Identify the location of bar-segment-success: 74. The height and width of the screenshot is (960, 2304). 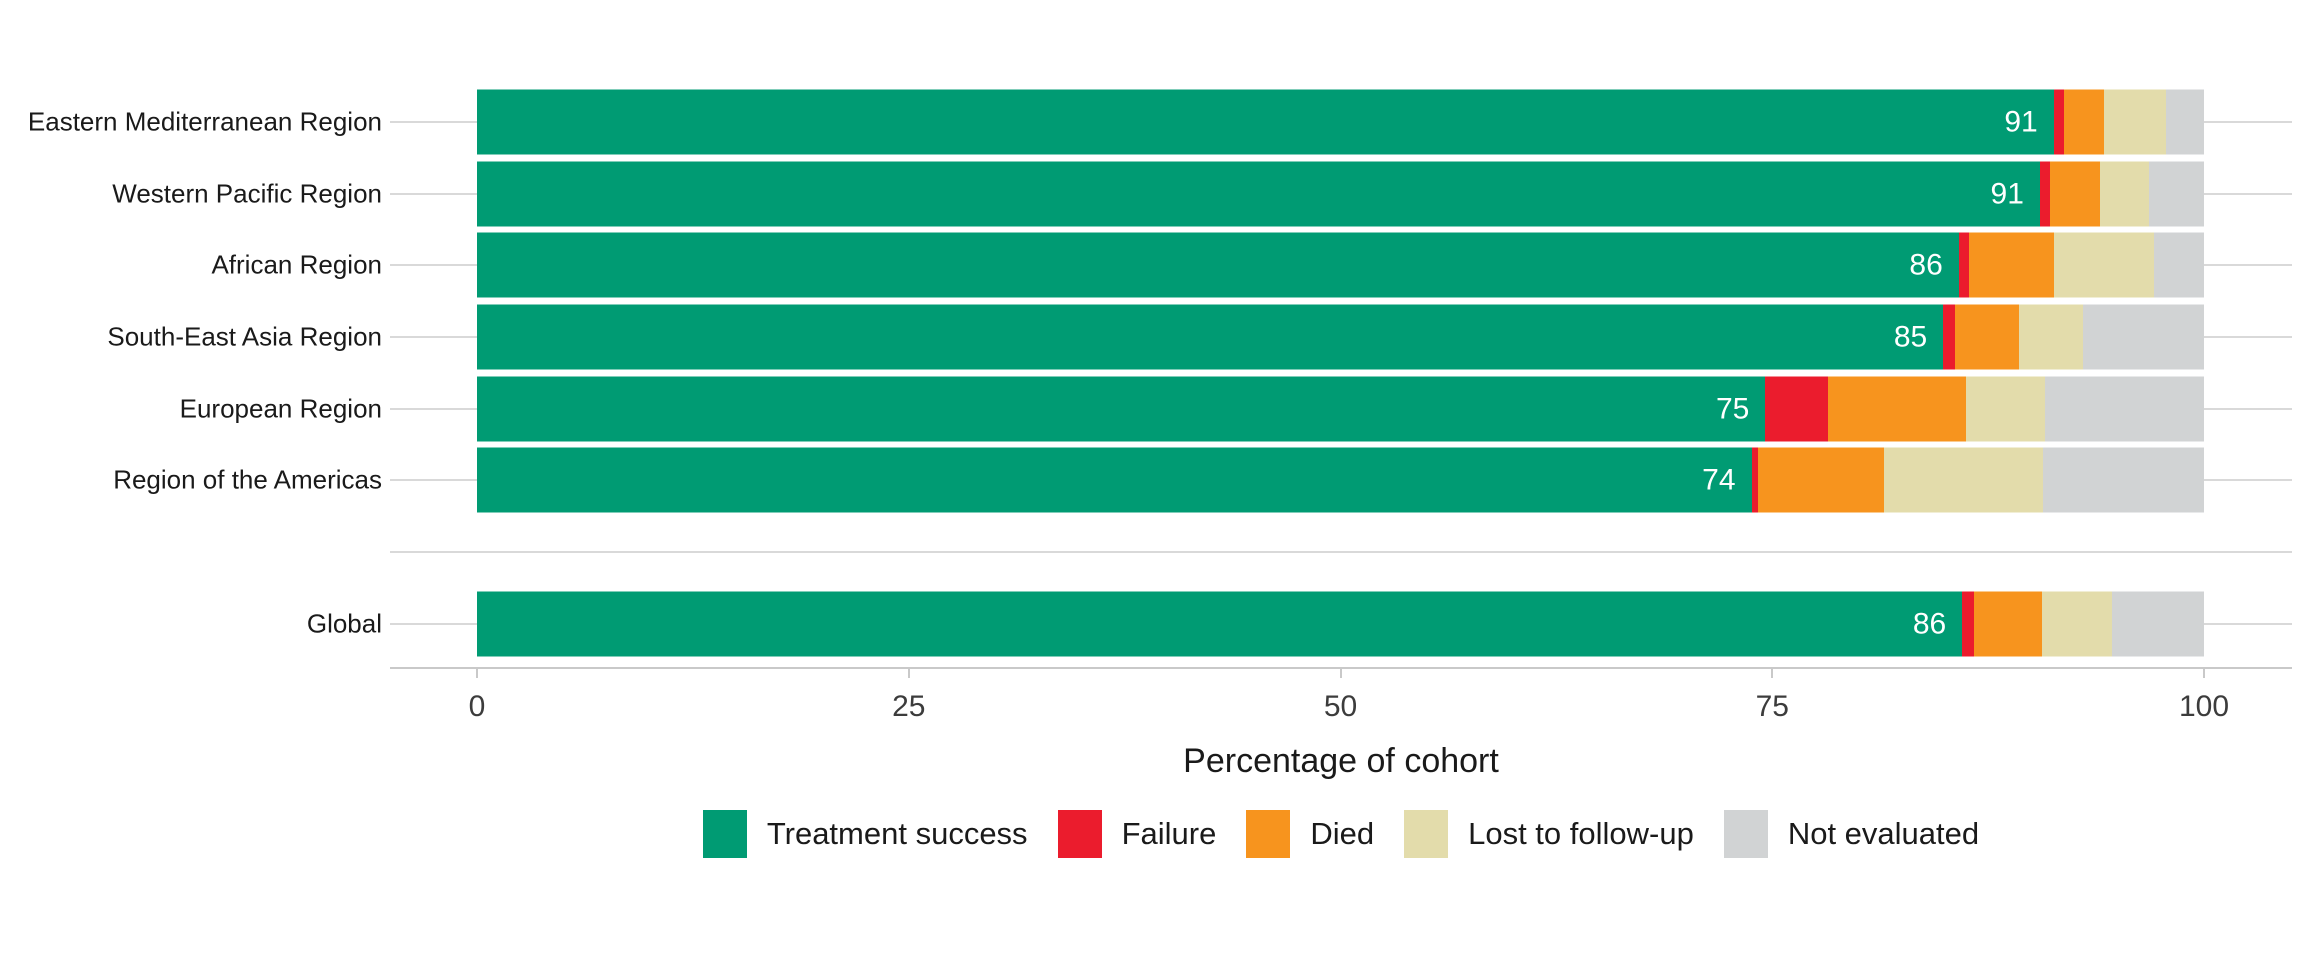
(1114, 480).